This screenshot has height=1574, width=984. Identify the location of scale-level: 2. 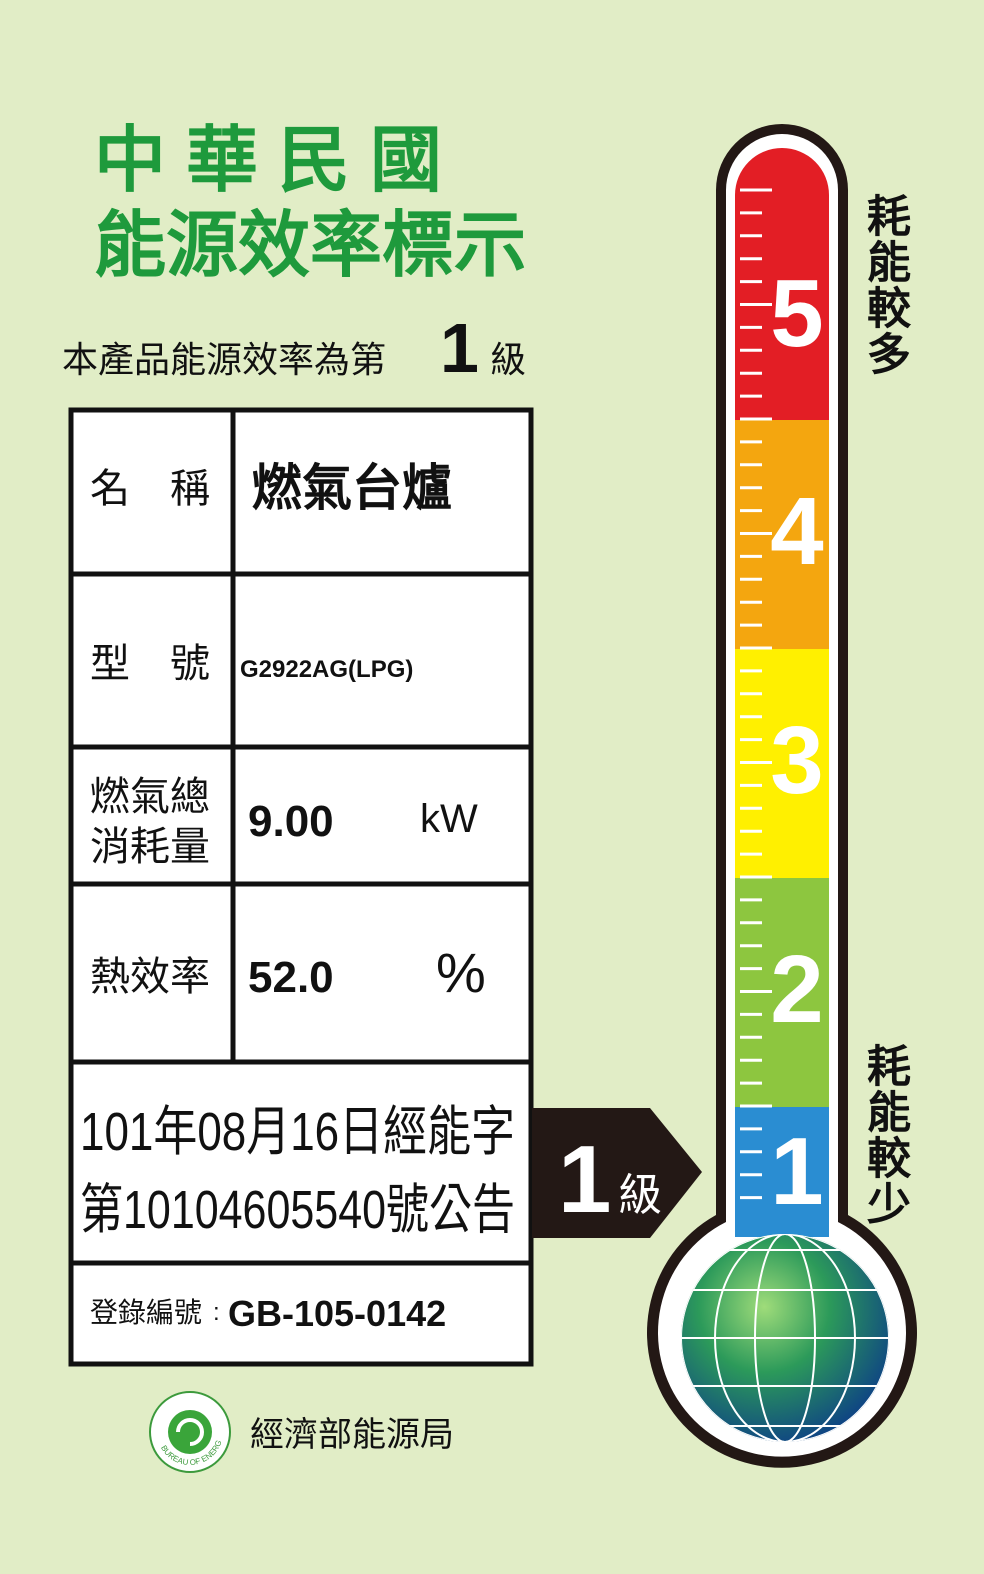
(796, 989).